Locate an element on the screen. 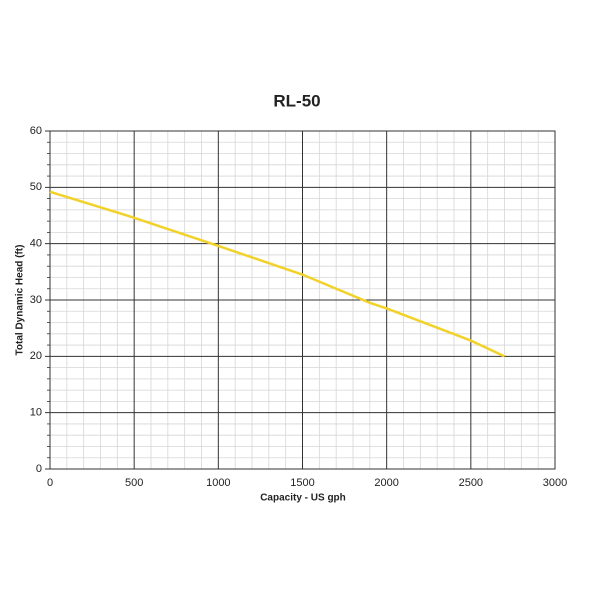  x-tick-label: 500 is located at coordinates (134, 483).